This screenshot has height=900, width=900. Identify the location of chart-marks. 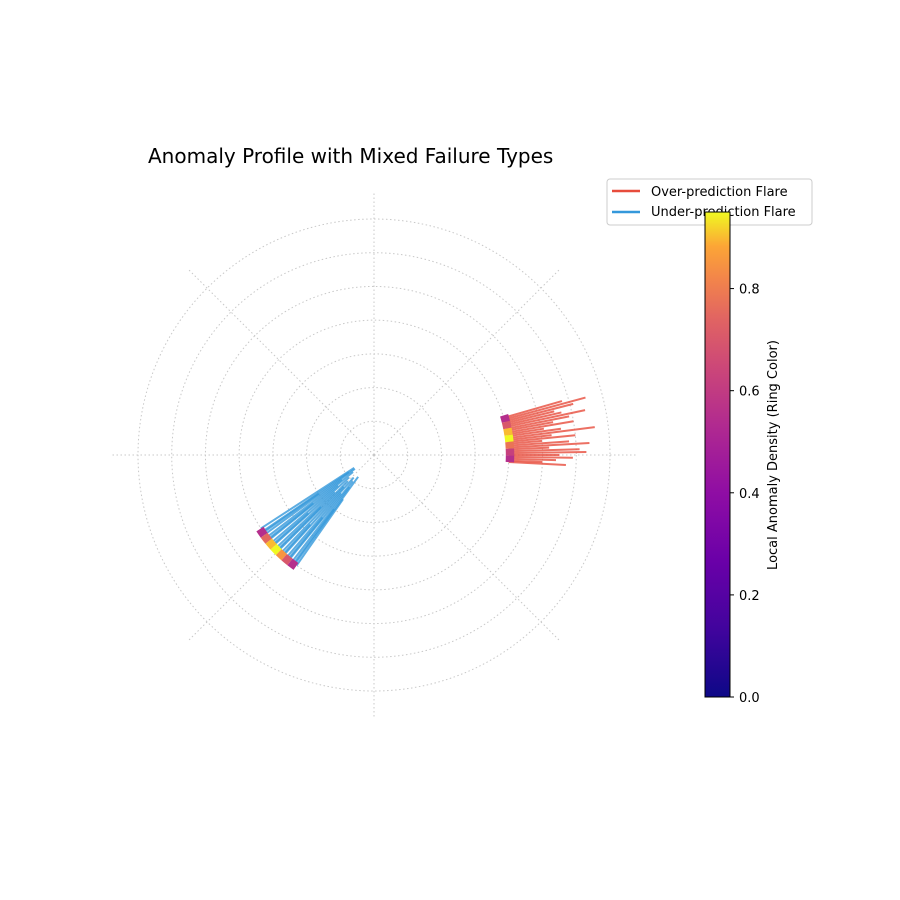
(425, 483).